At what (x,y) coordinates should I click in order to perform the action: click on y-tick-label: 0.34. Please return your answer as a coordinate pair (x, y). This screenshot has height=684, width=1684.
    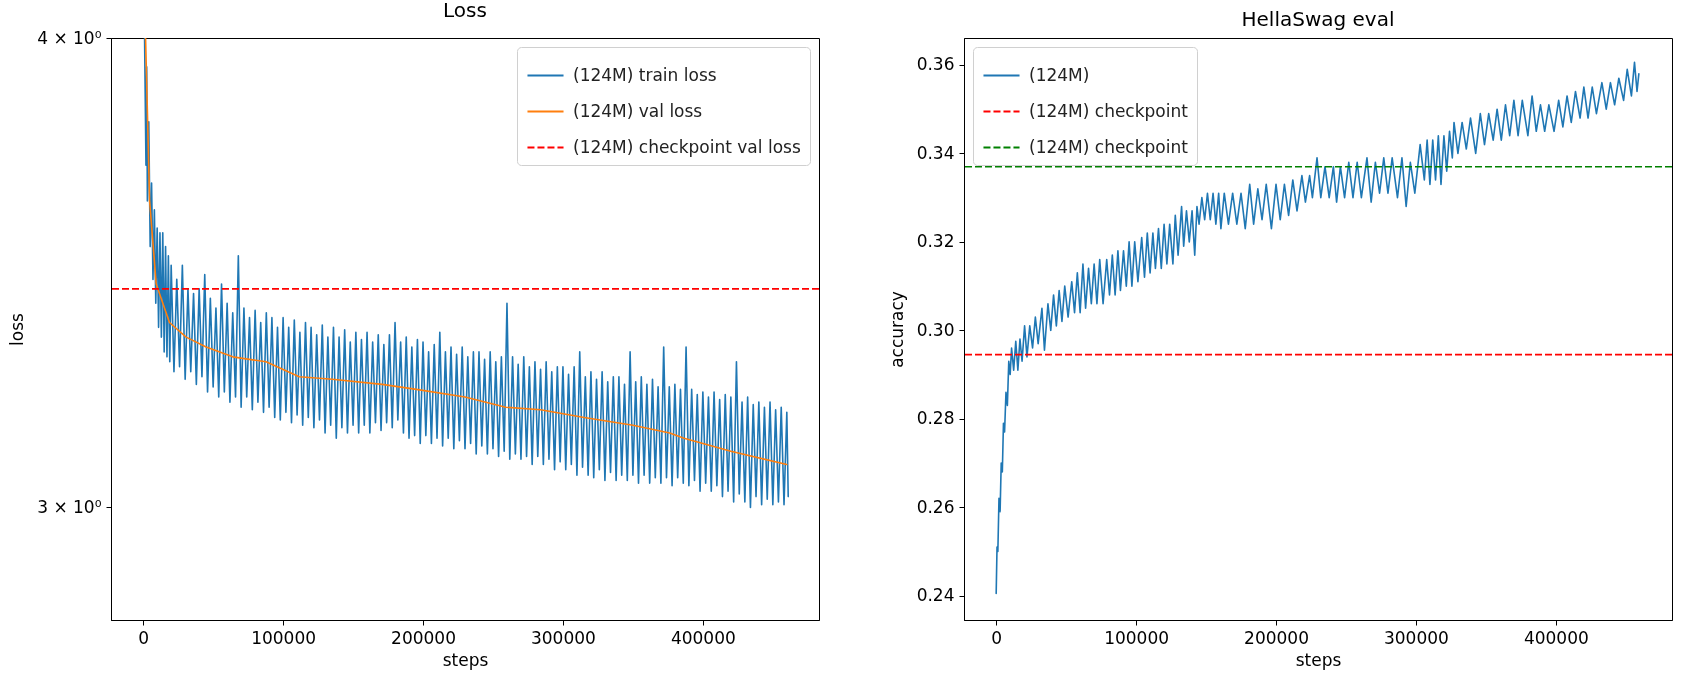
    Looking at the image, I should click on (935, 152).